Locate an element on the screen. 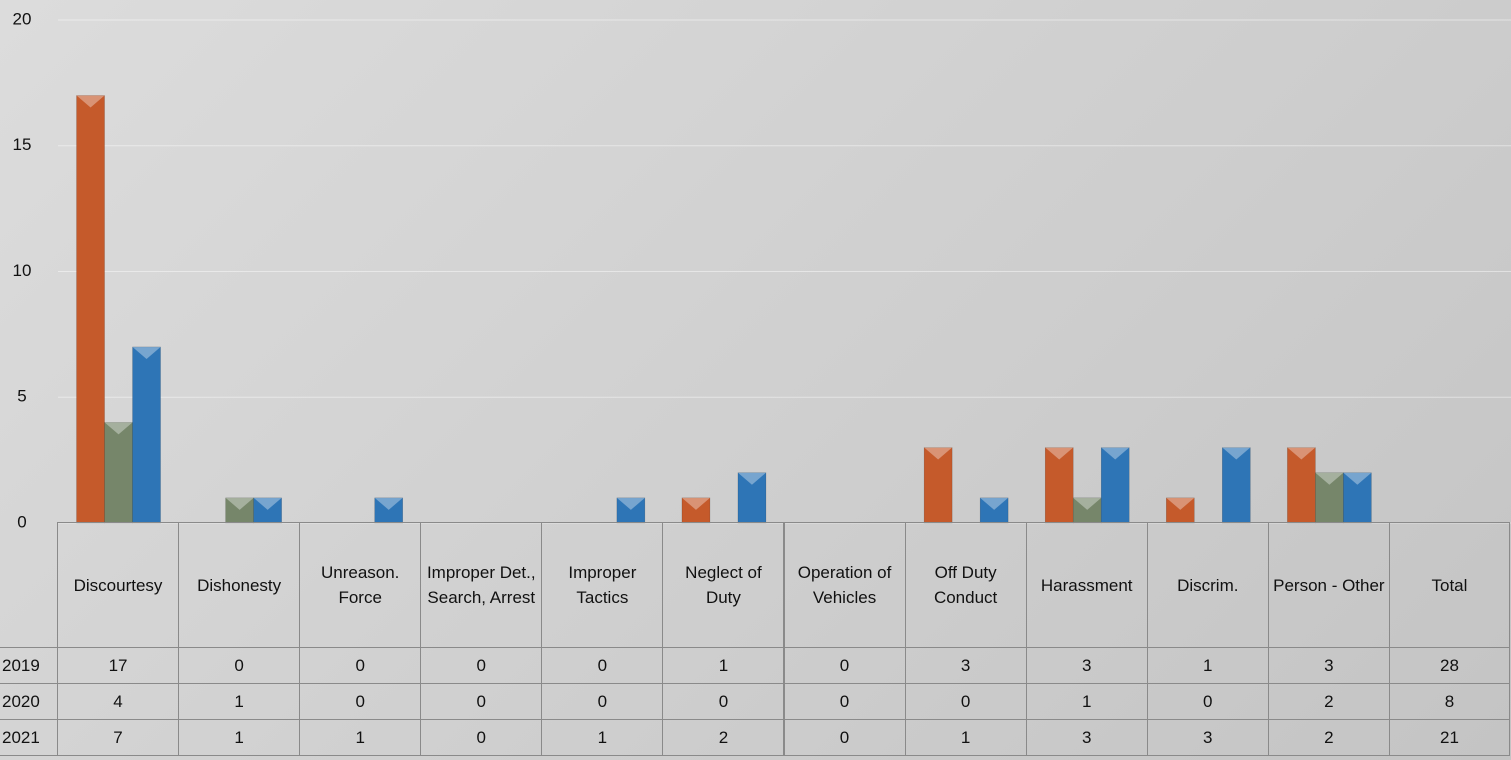 The image size is (1511, 760). y-tick-label: 5 is located at coordinates (21, 396).